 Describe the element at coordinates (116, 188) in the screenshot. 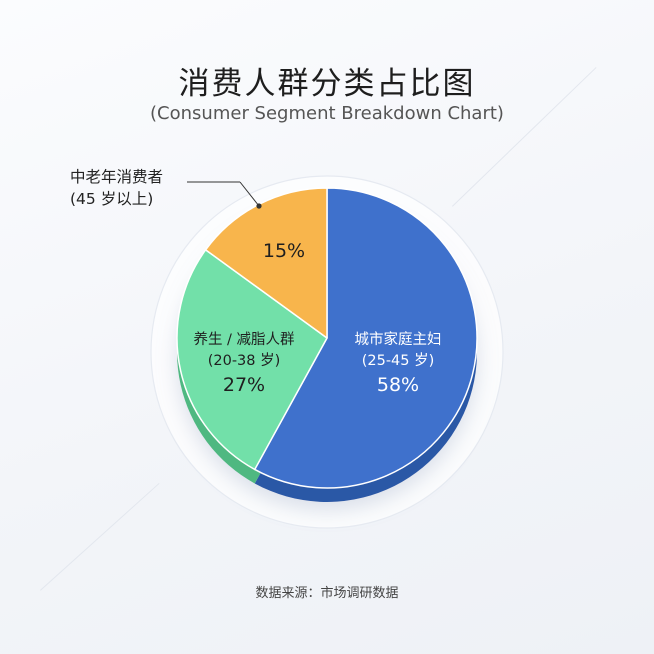

I see `callout-elderly: 中老年消费者 (45 岁以上)` at that location.